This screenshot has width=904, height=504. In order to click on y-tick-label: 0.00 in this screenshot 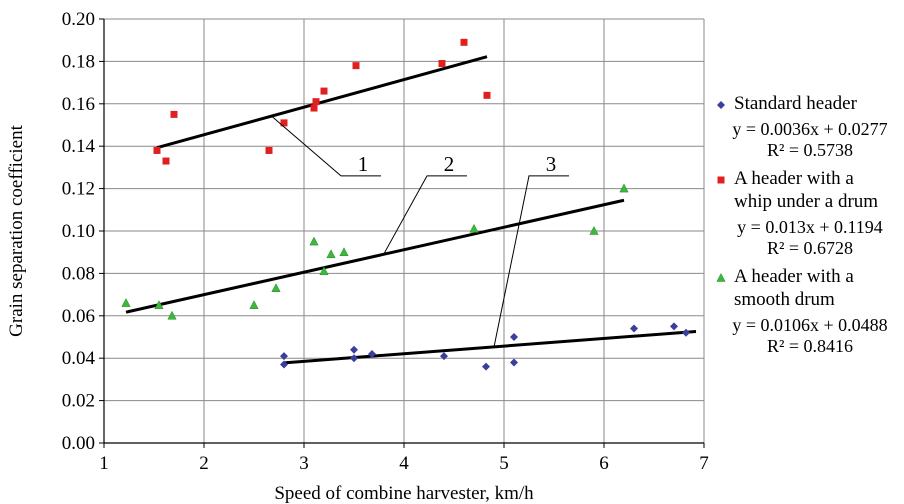, I will do `click(78, 443)`.